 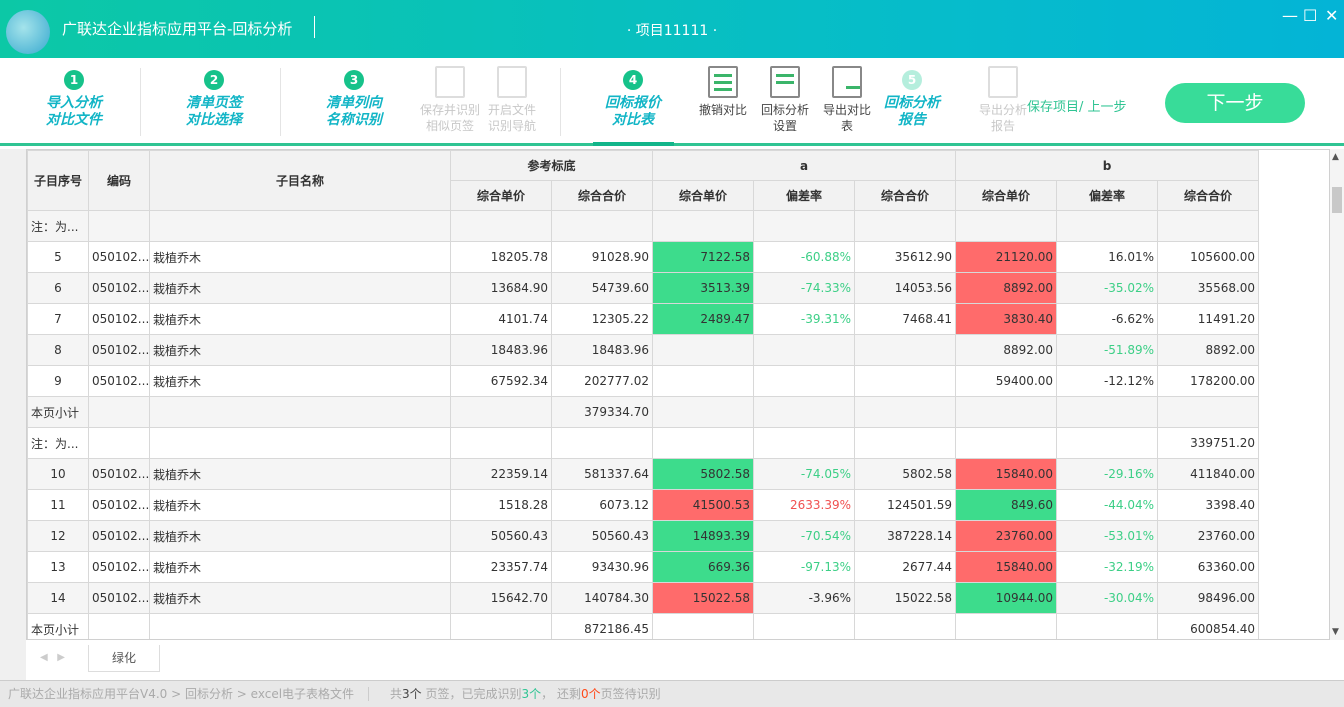 What do you see at coordinates (58, 381) in the screenshot?
I see `table-cell: 9` at bounding box center [58, 381].